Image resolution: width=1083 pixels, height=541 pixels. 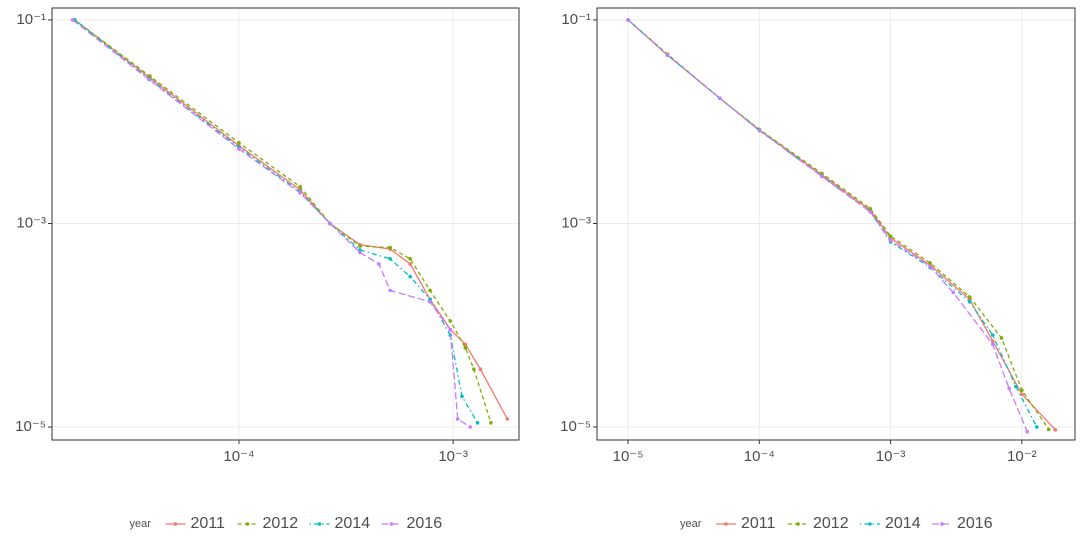 What do you see at coordinates (1022, 456) in the screenshot?
I see `x-tick-label: 10⁻²` at bounding box center [1022, 456].